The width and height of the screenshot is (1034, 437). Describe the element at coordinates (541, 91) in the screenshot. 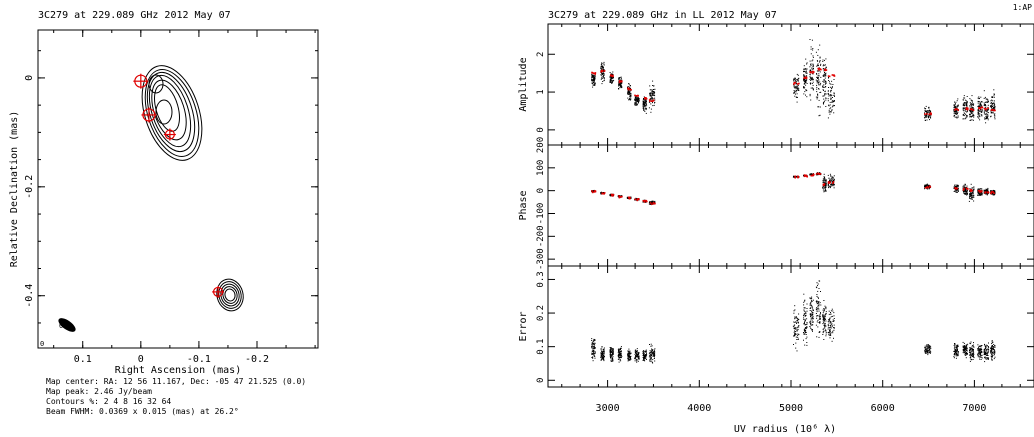

I see `vis-ytick-label: 1` at that location.